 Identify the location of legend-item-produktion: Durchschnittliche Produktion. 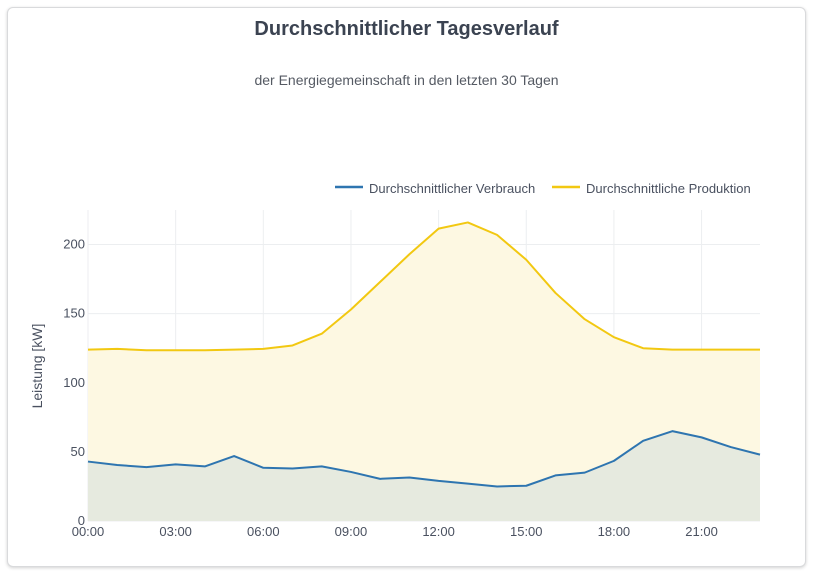
(651, 188).